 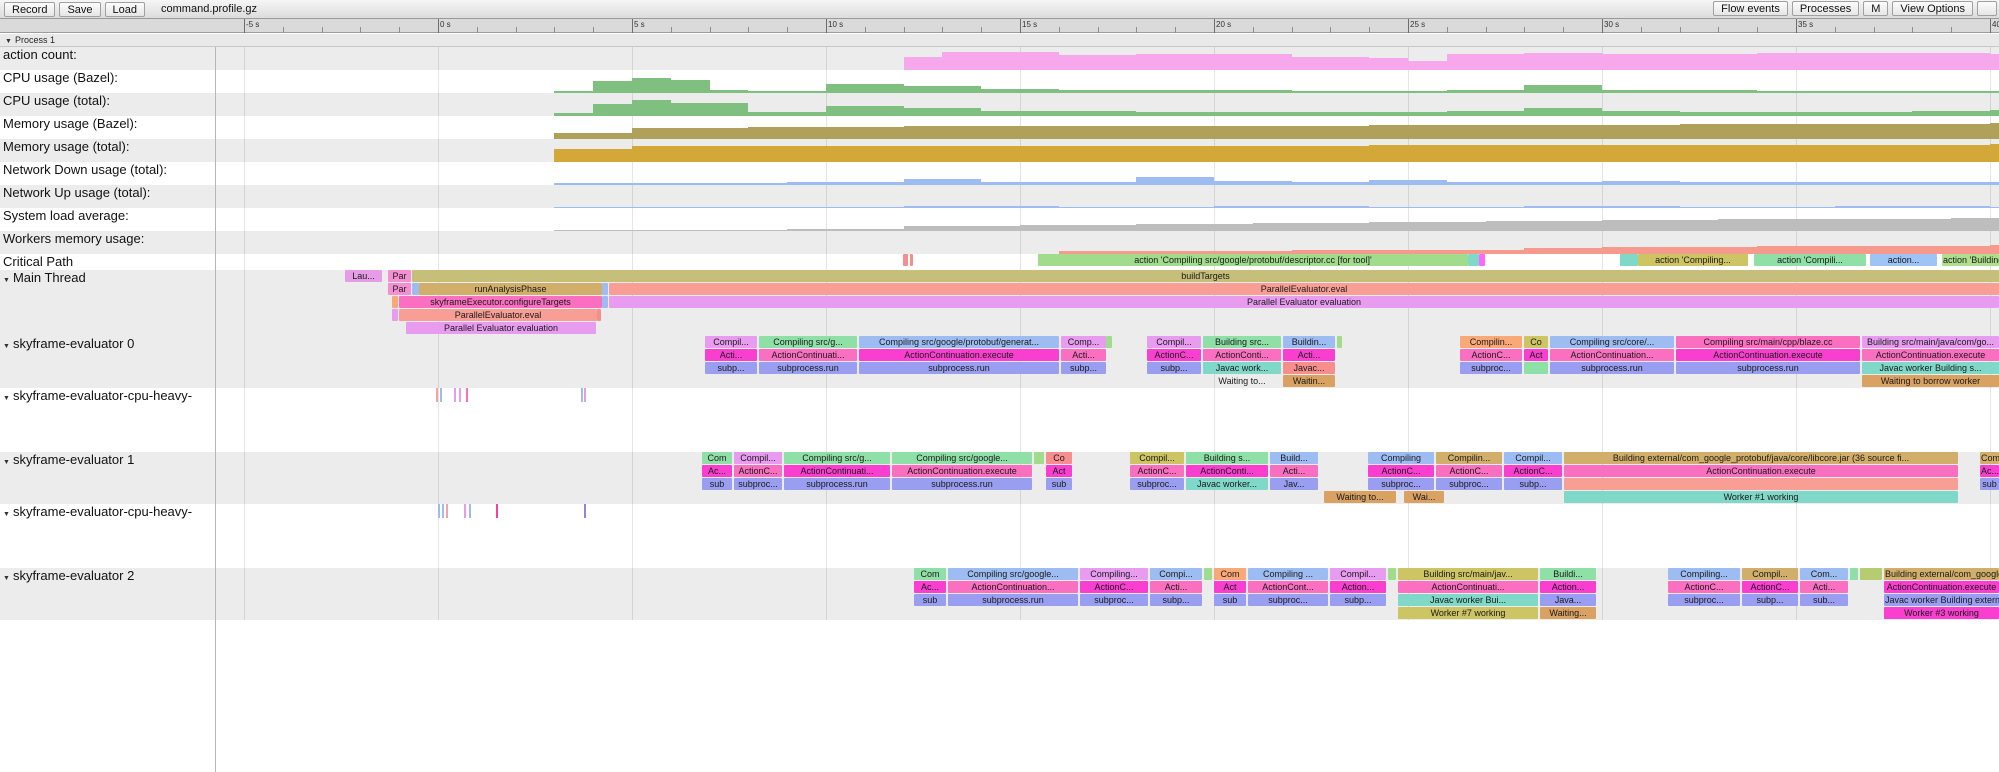 I want to click on track-label-sfe-cpu-heavy-0: ▼ skyframe-evaluator-cpu-heavy-, so click(x=107, y=420).